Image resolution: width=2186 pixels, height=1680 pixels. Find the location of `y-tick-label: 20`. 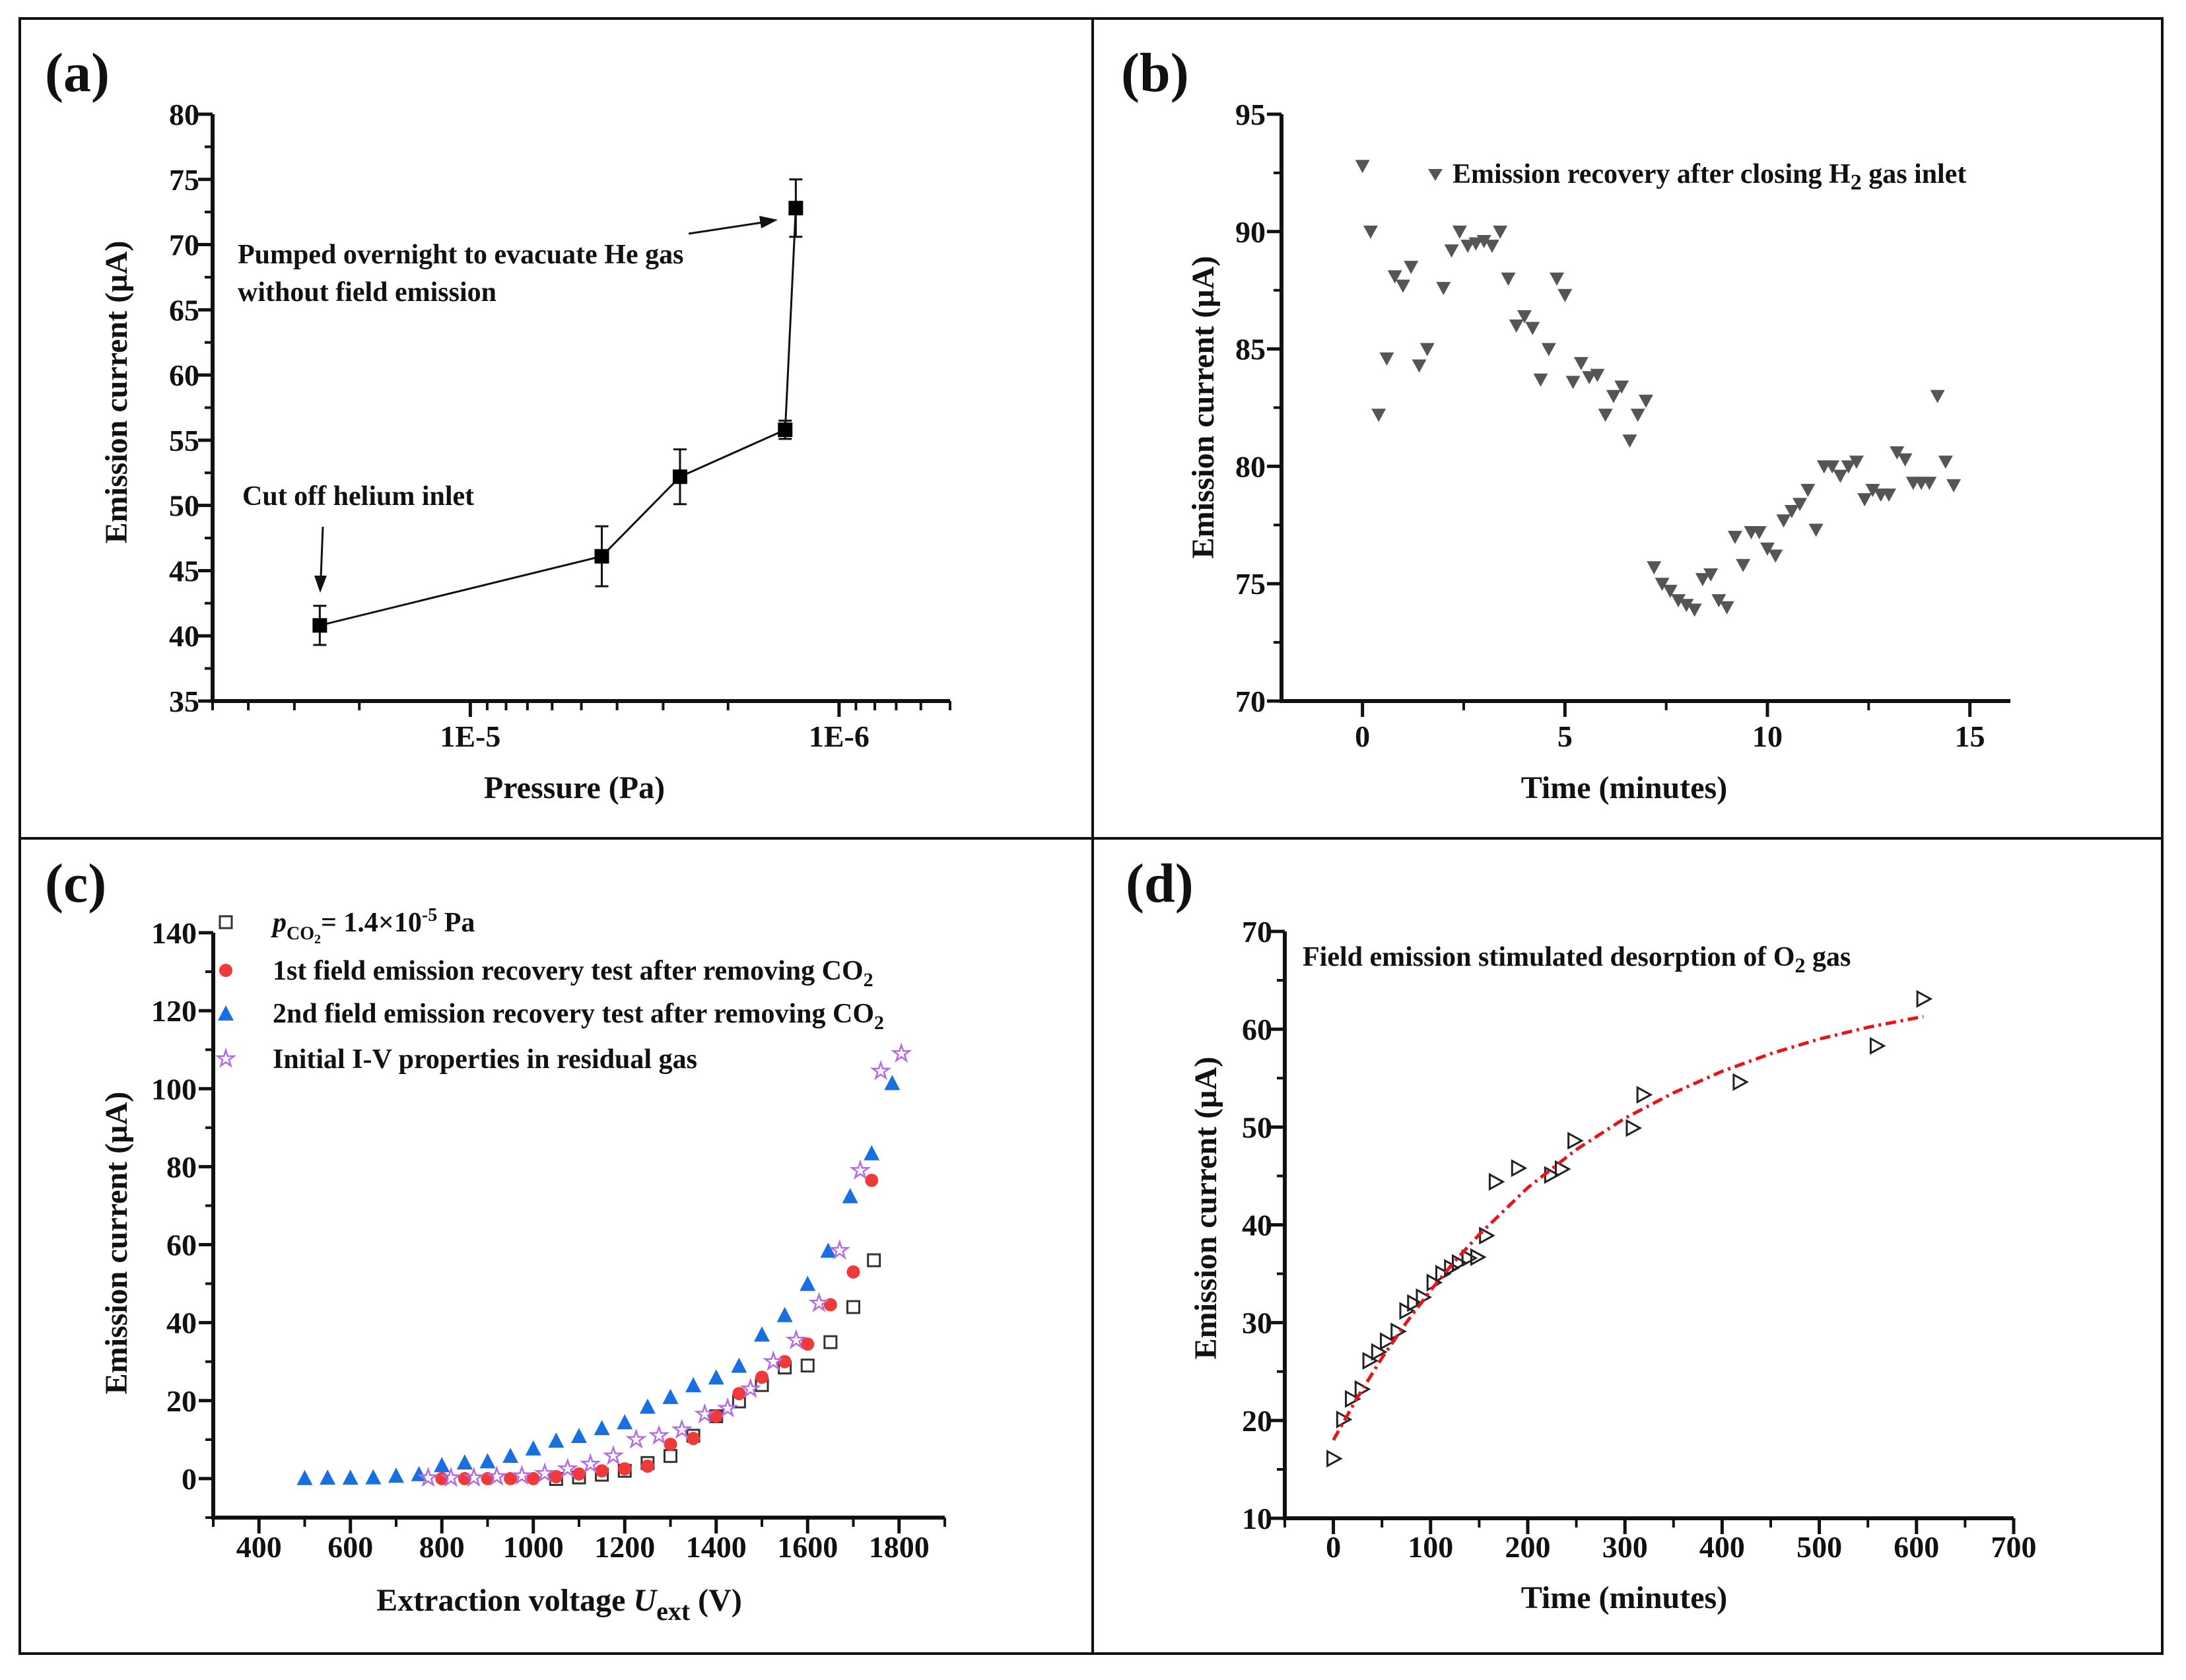

y-tick-label: 20 is located at coordinates (181, 1401).